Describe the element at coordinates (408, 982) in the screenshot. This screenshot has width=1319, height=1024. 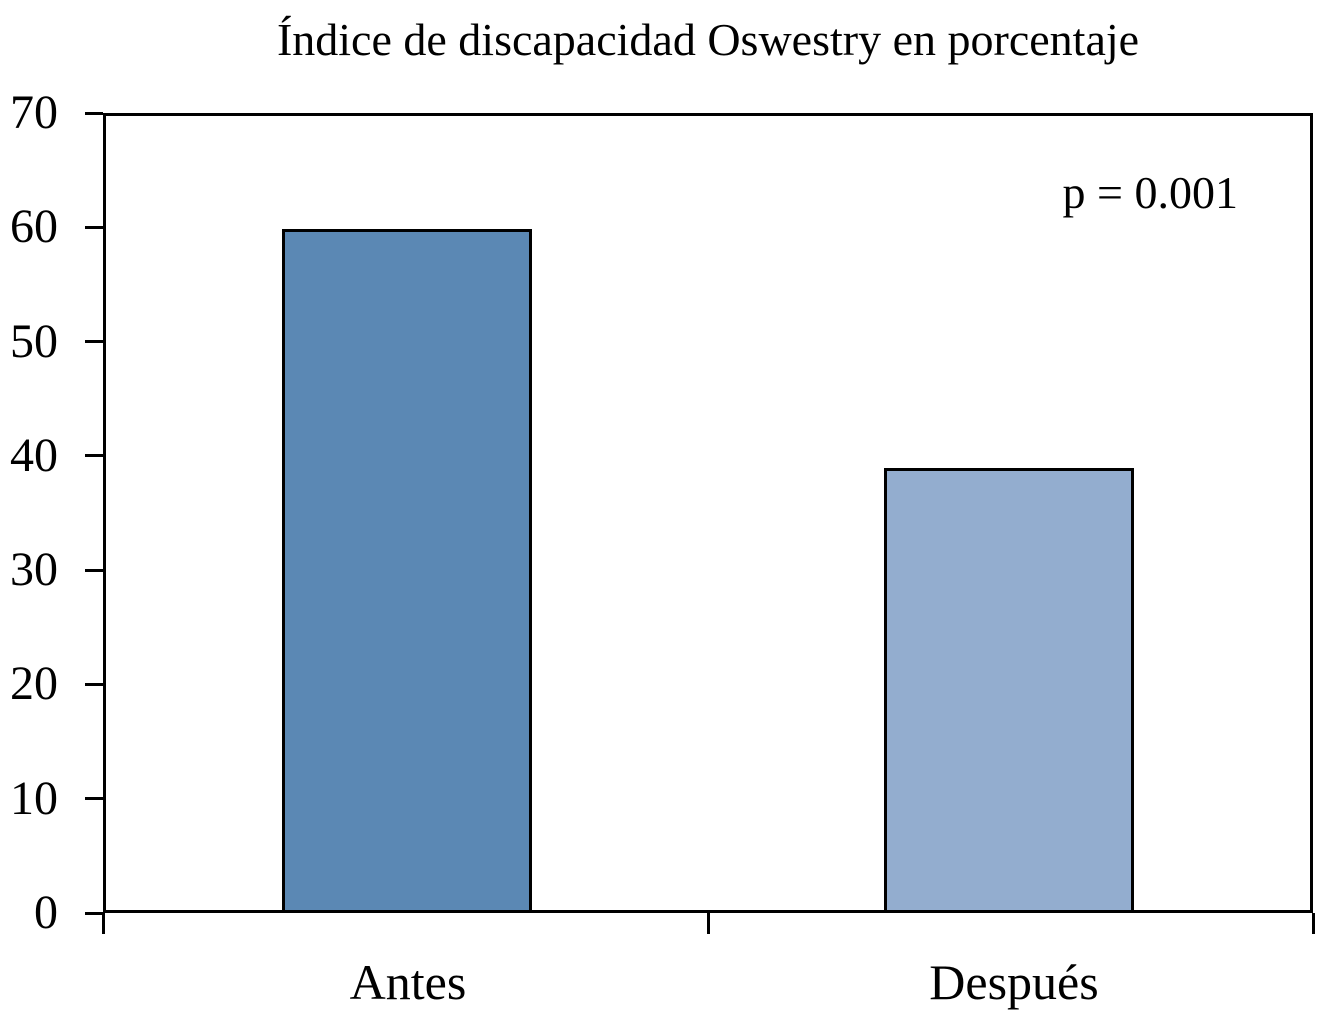
I see `category-label-antes: Antes` at that location.